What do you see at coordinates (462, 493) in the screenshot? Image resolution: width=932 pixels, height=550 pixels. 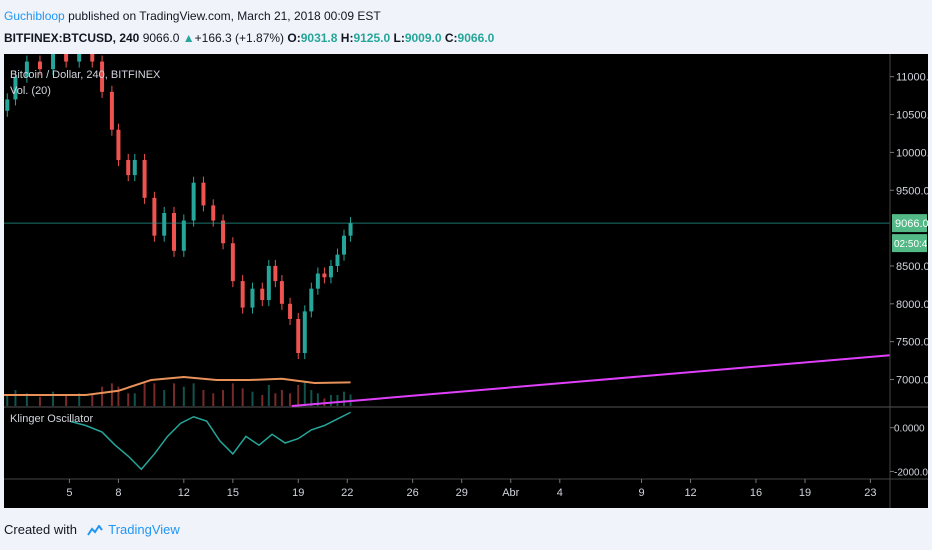 I see `time-tick-label: 29` at bounding box center [462, 493].